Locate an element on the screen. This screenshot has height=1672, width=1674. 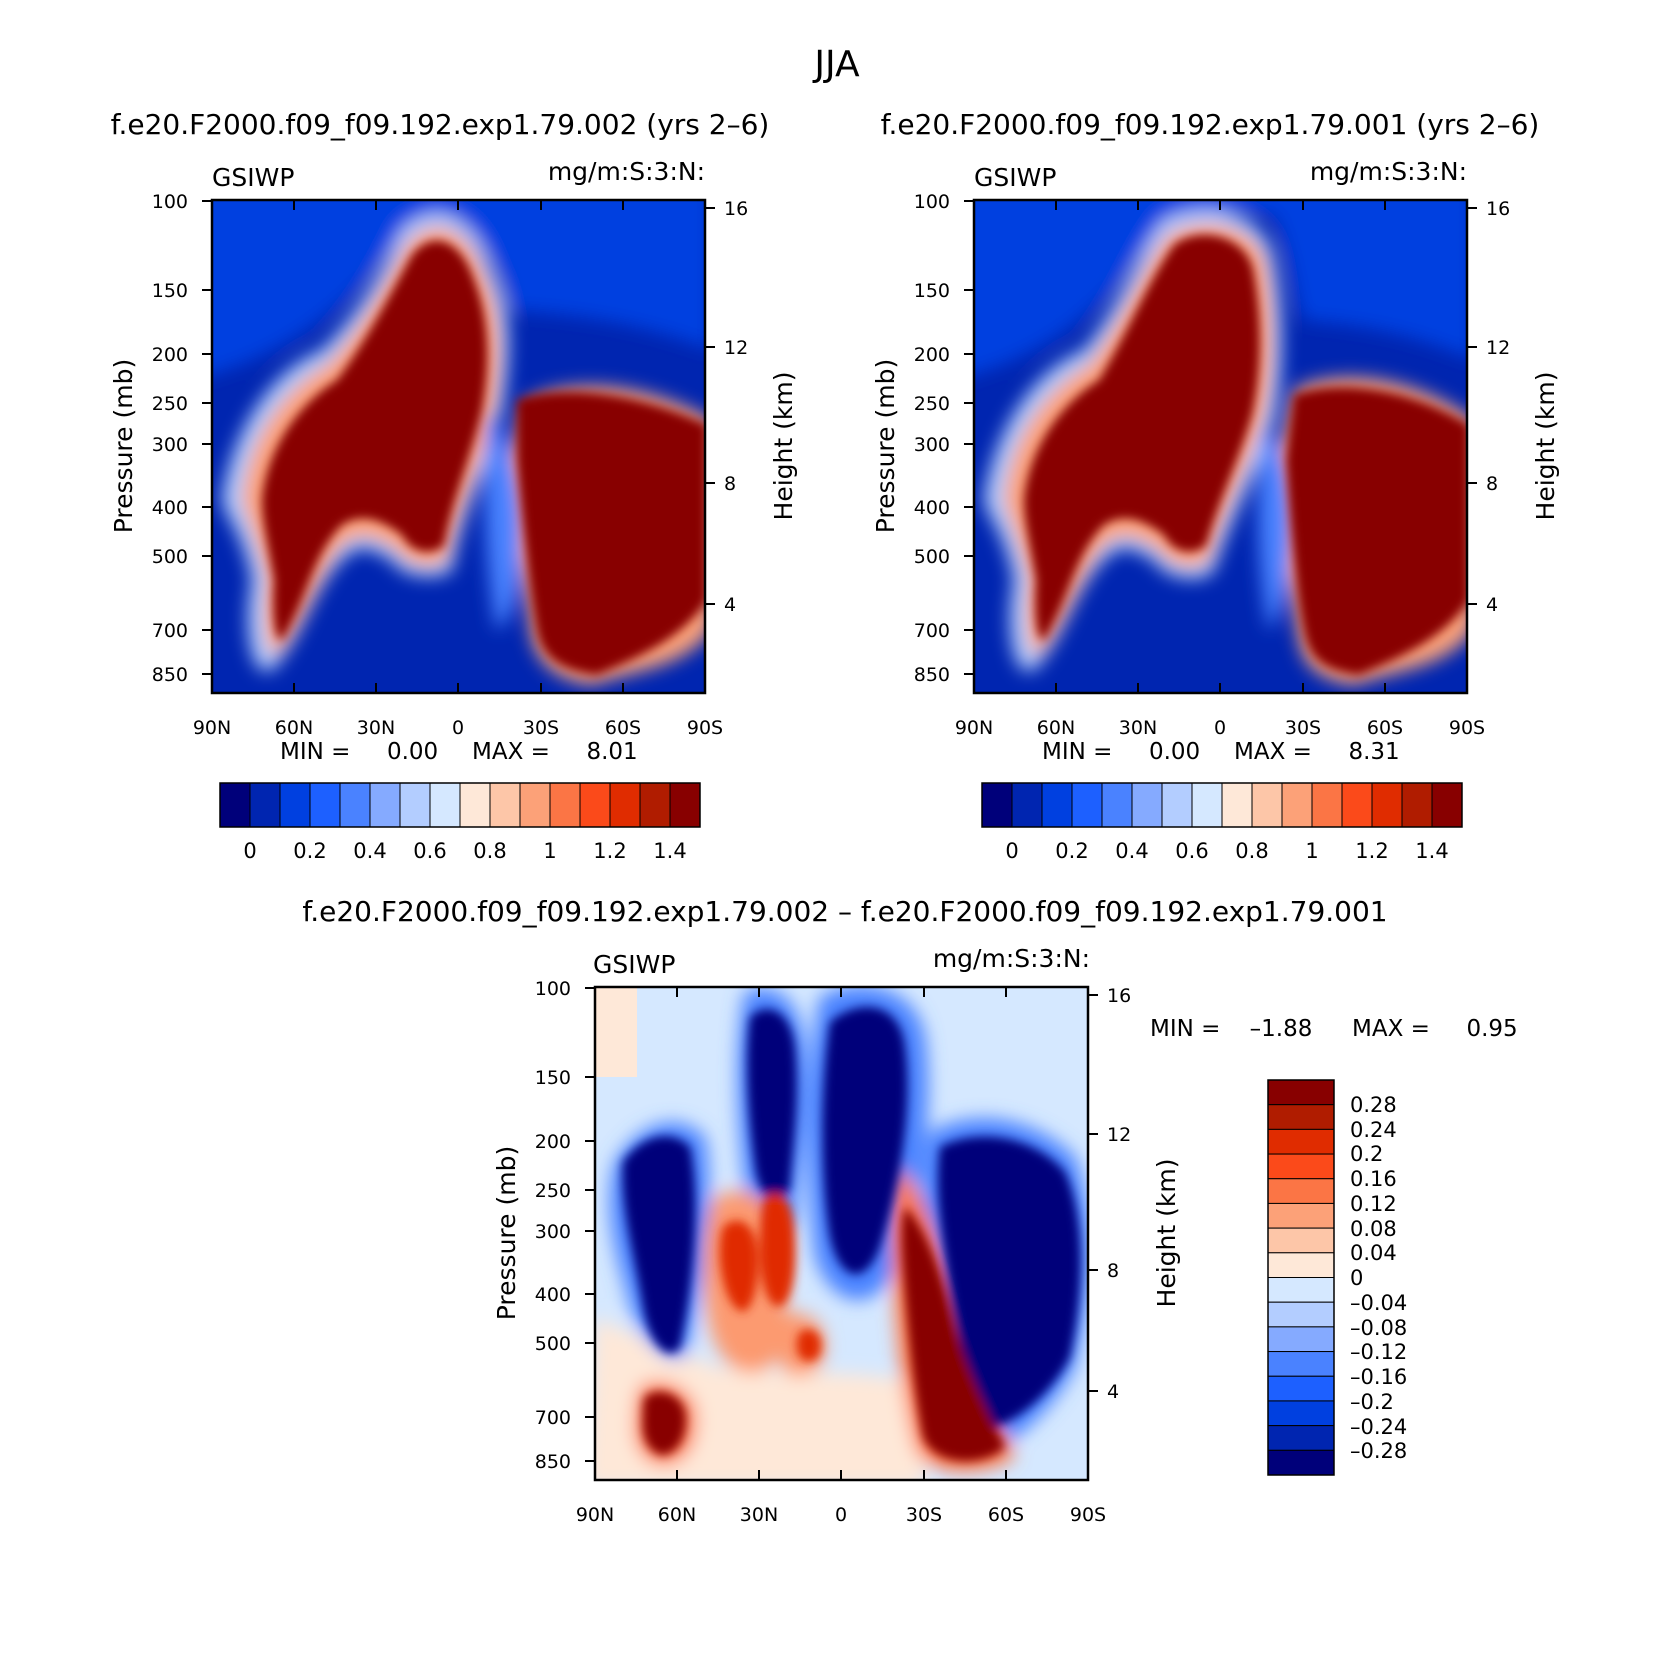
y2-tick-label: 8 is located at coordinates (1492, 484).